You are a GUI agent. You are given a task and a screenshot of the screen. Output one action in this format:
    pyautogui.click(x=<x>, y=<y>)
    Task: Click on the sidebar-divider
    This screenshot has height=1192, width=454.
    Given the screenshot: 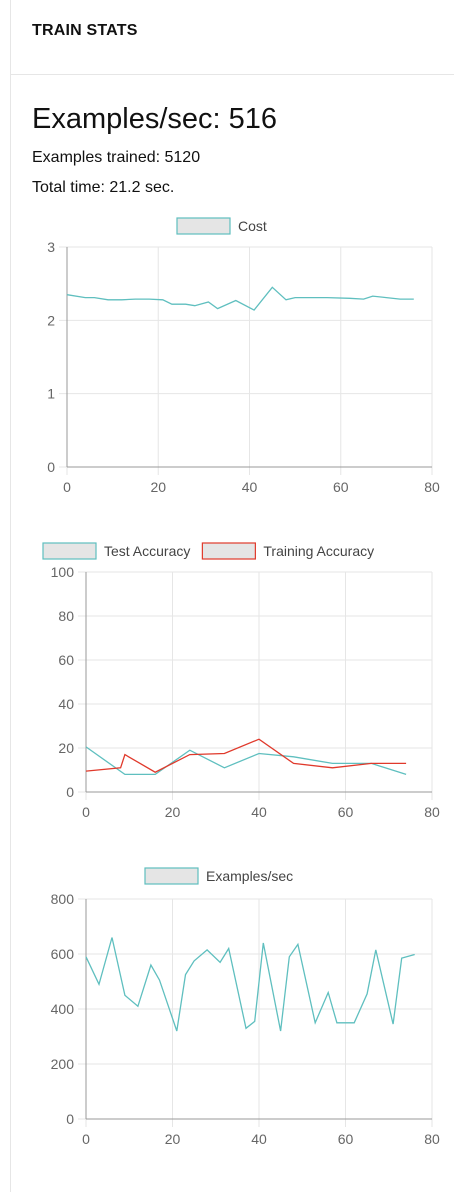 What is the action you would take?
    pyautogui.click(x=10, y=596)
    